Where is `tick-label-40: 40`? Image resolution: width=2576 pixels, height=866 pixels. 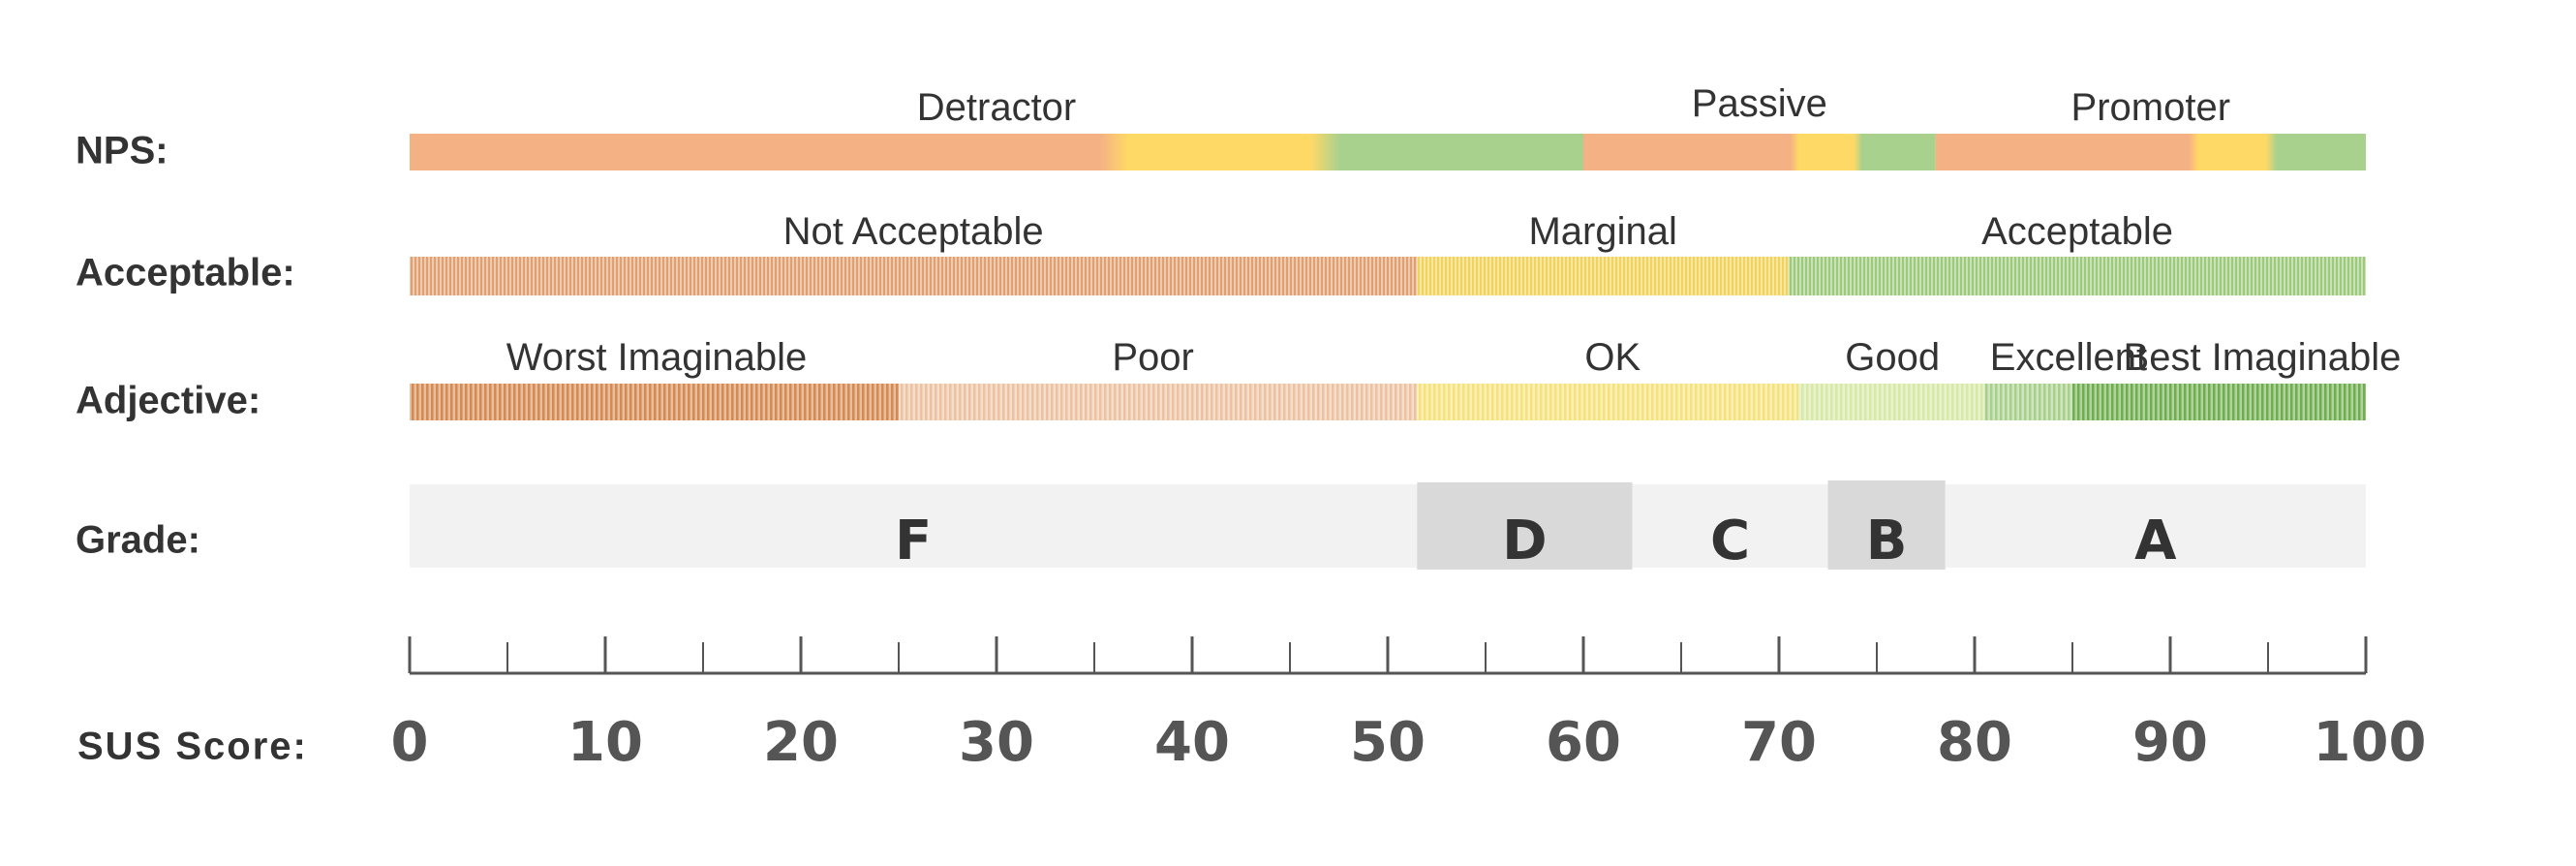
tick-label-40: 40 is located at coordinates (1192, 742).